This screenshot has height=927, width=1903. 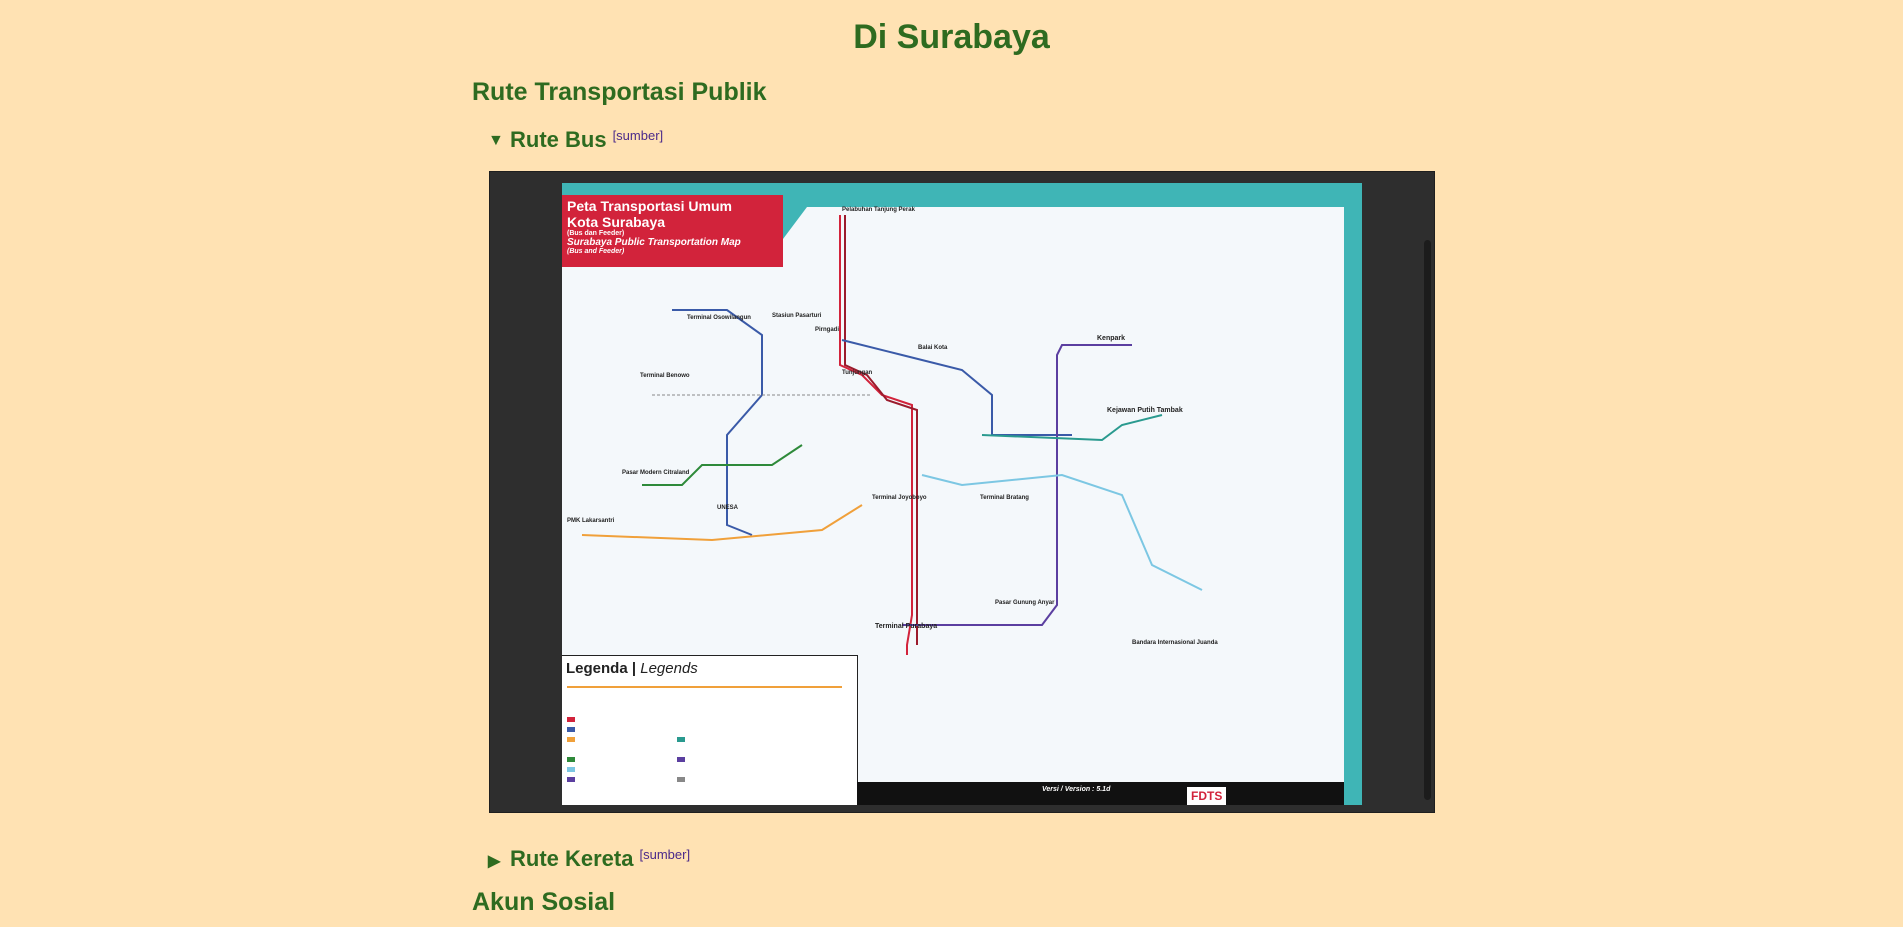 What do you see at coordinates (1100, 793) in the screenshot?
I see `map-footer: Versi / Version : 5.1d FDTS` at bounding box center [1100, 793].